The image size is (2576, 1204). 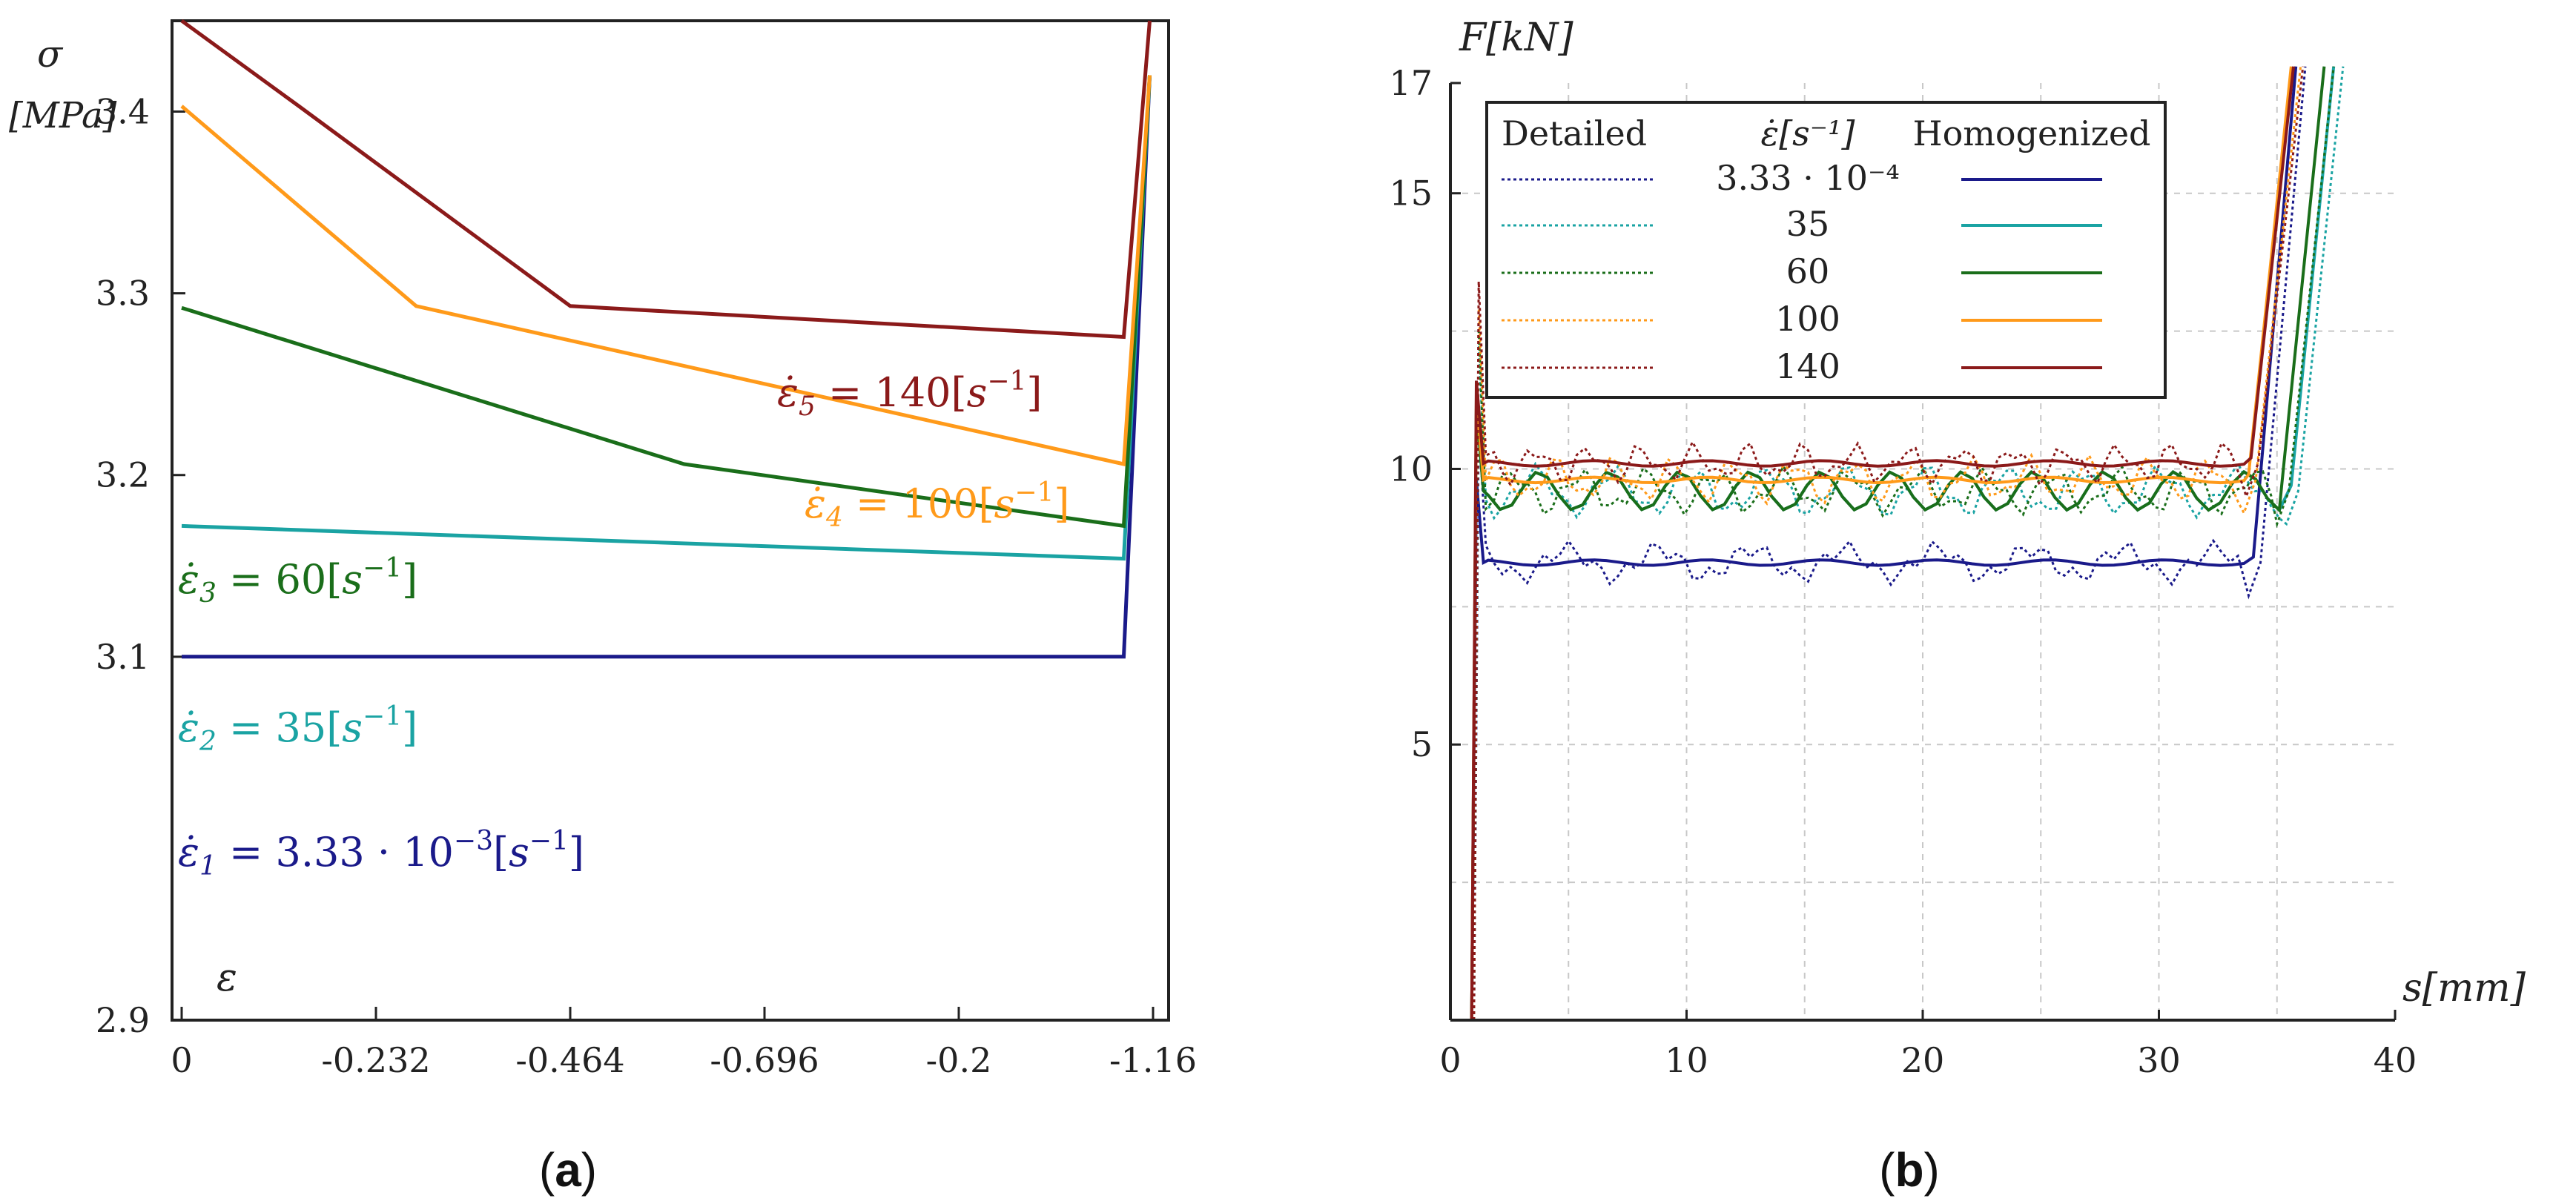 I want to click on x-tick-label: 10, so click(x=1686, y=1060).